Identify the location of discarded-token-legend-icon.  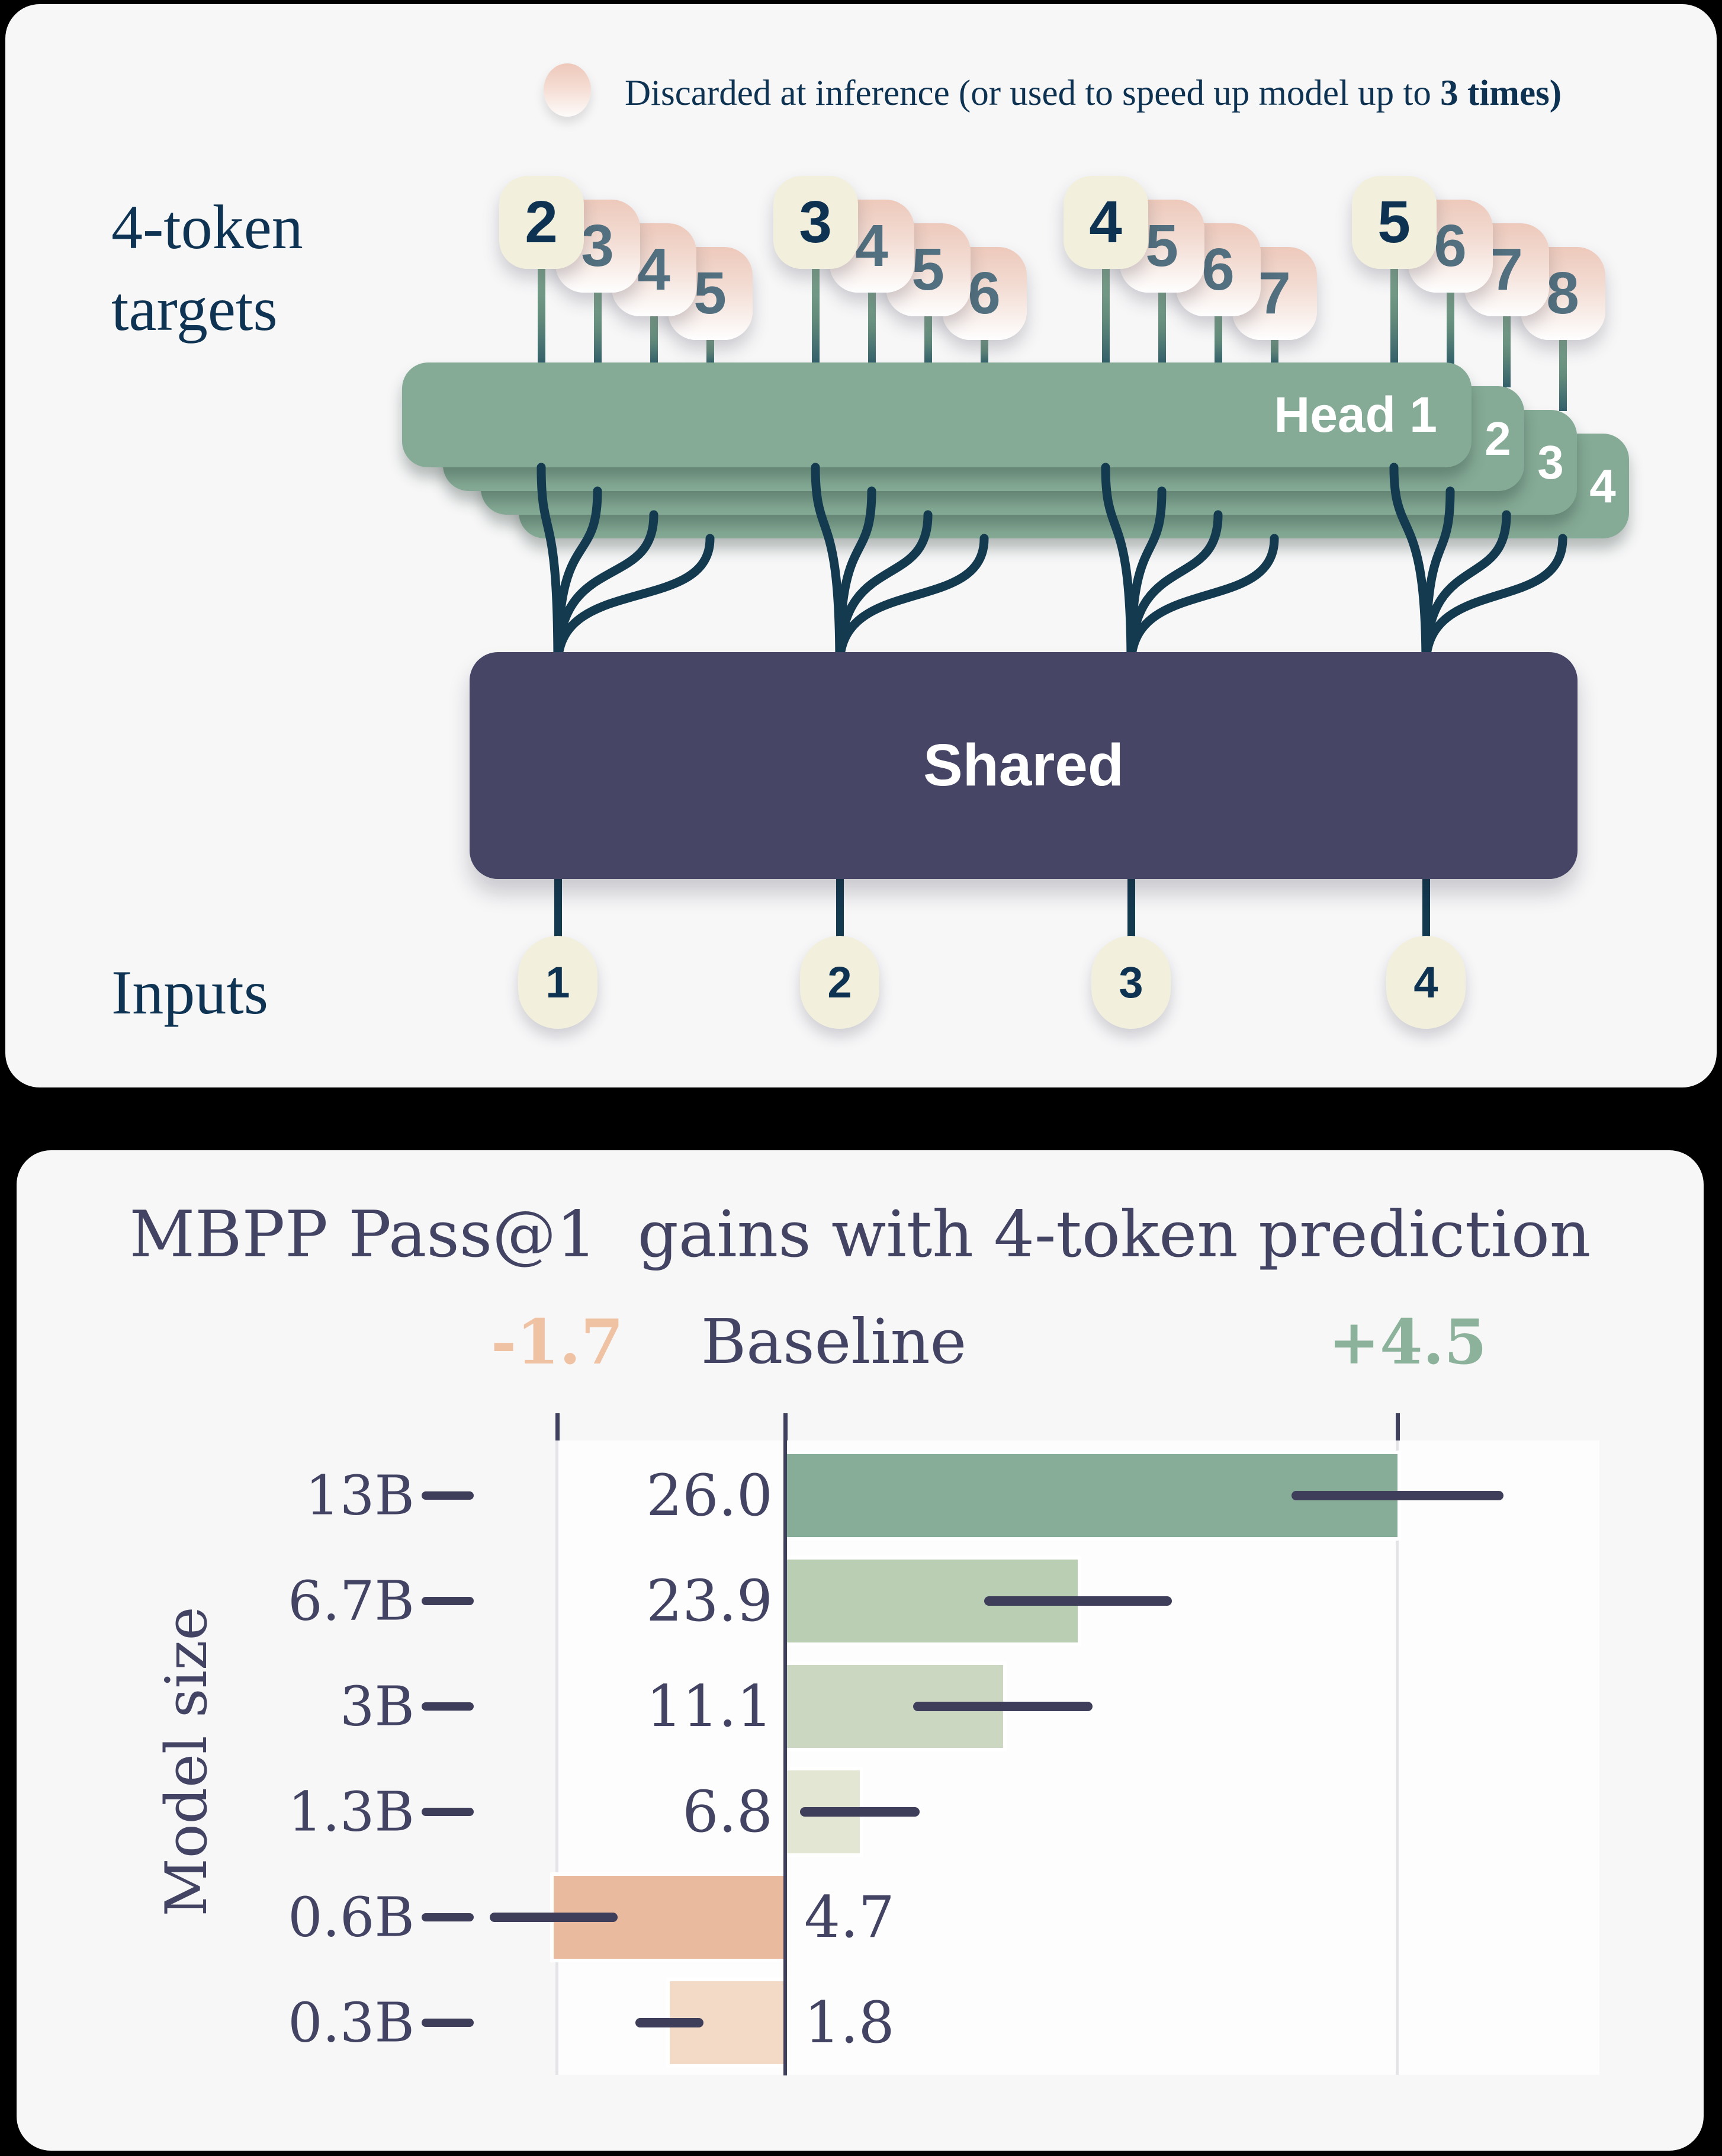
(567, 90).